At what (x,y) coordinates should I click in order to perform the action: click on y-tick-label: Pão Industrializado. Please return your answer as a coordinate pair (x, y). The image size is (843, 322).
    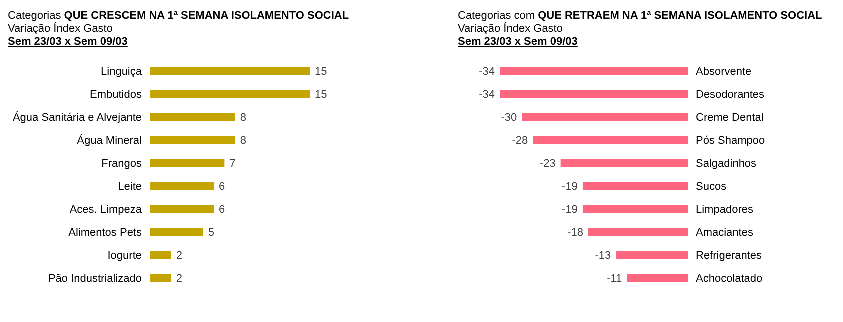
    Looking at the image, I should click on (95, 278).